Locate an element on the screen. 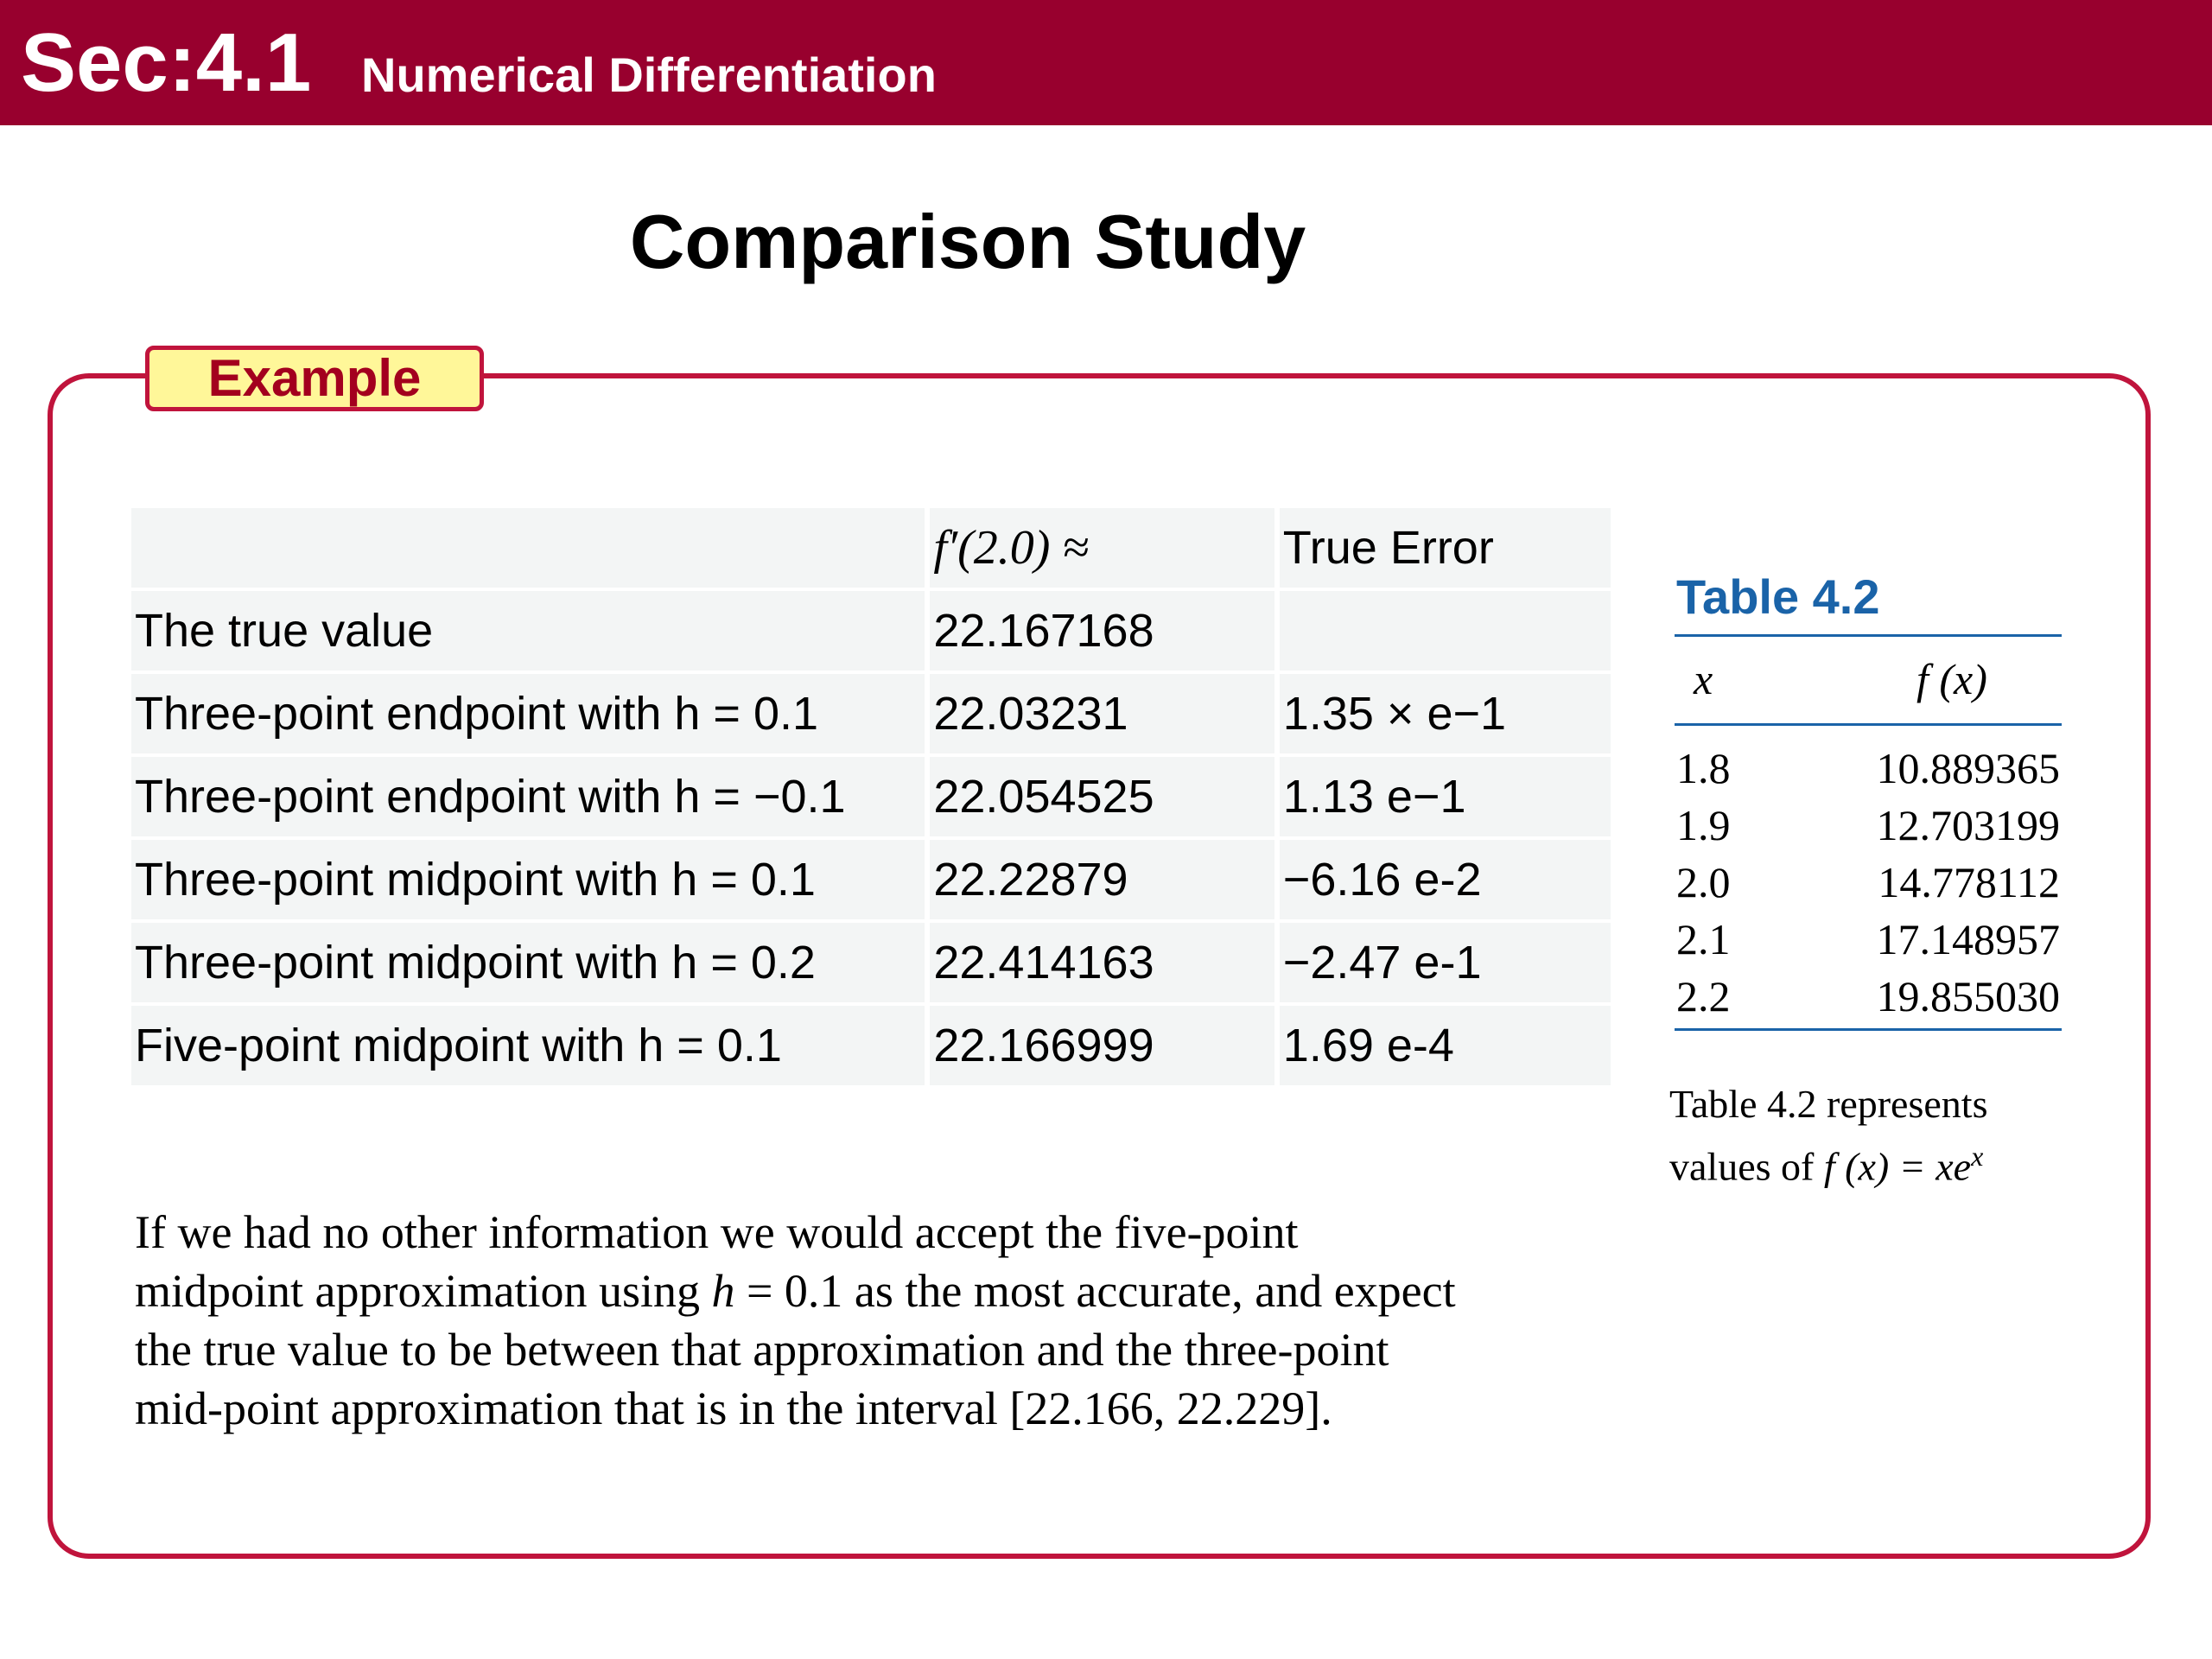  caption-text: values of is located at coordinates (1746, 1166).